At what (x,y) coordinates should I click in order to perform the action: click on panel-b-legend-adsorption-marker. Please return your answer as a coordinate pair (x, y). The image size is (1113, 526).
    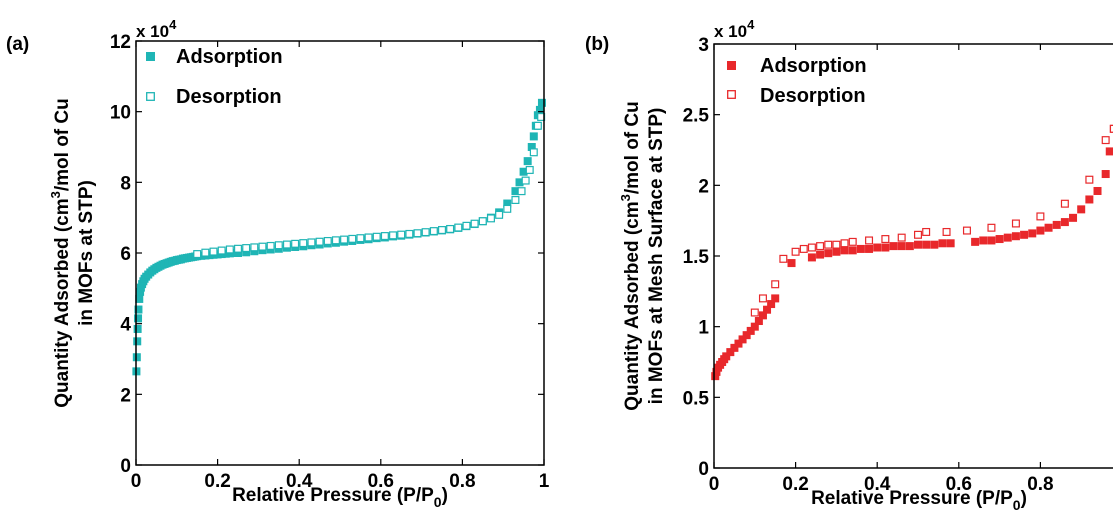
    Looking at the image, I should click on (731, 65).